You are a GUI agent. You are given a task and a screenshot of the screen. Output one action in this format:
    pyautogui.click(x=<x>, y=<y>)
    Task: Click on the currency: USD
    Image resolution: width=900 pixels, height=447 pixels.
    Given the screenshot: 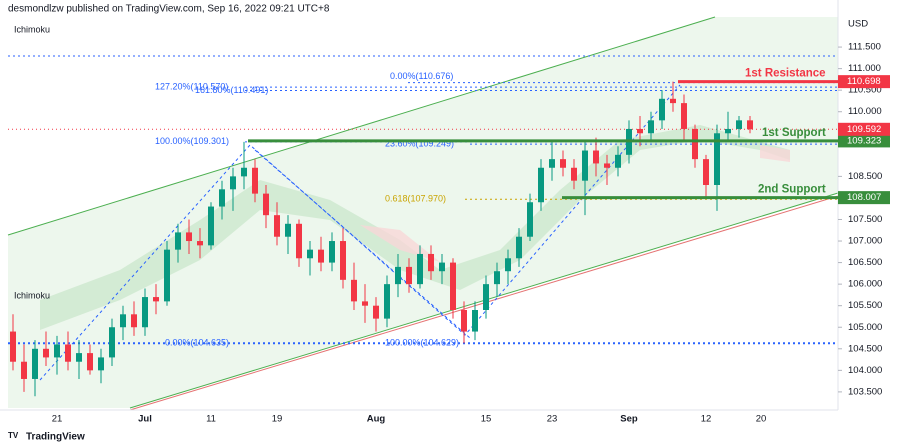 What is the action you would take?
    pyautogui.click(x=858, y=24)
    